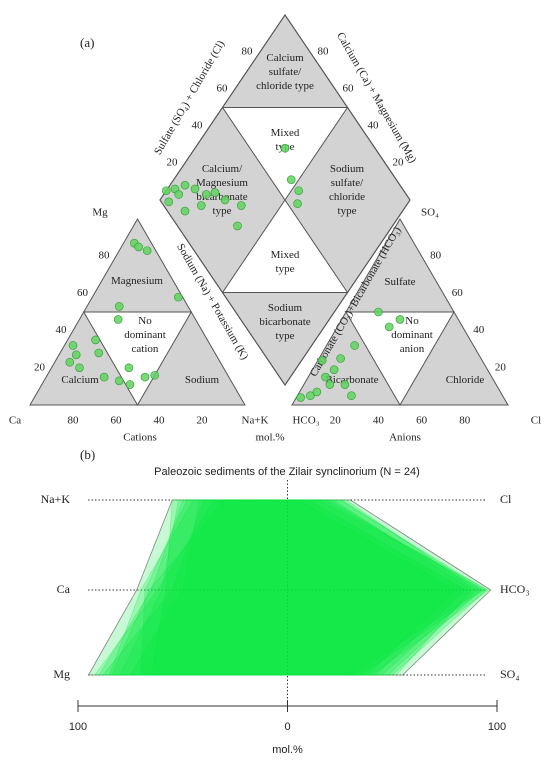 The height and width of the screenshot is (763, 550). What do you see at coordinates (305, 421) in the screenshot?
I see `vertex-label: HCO₃` at bounding box center [305, 421].